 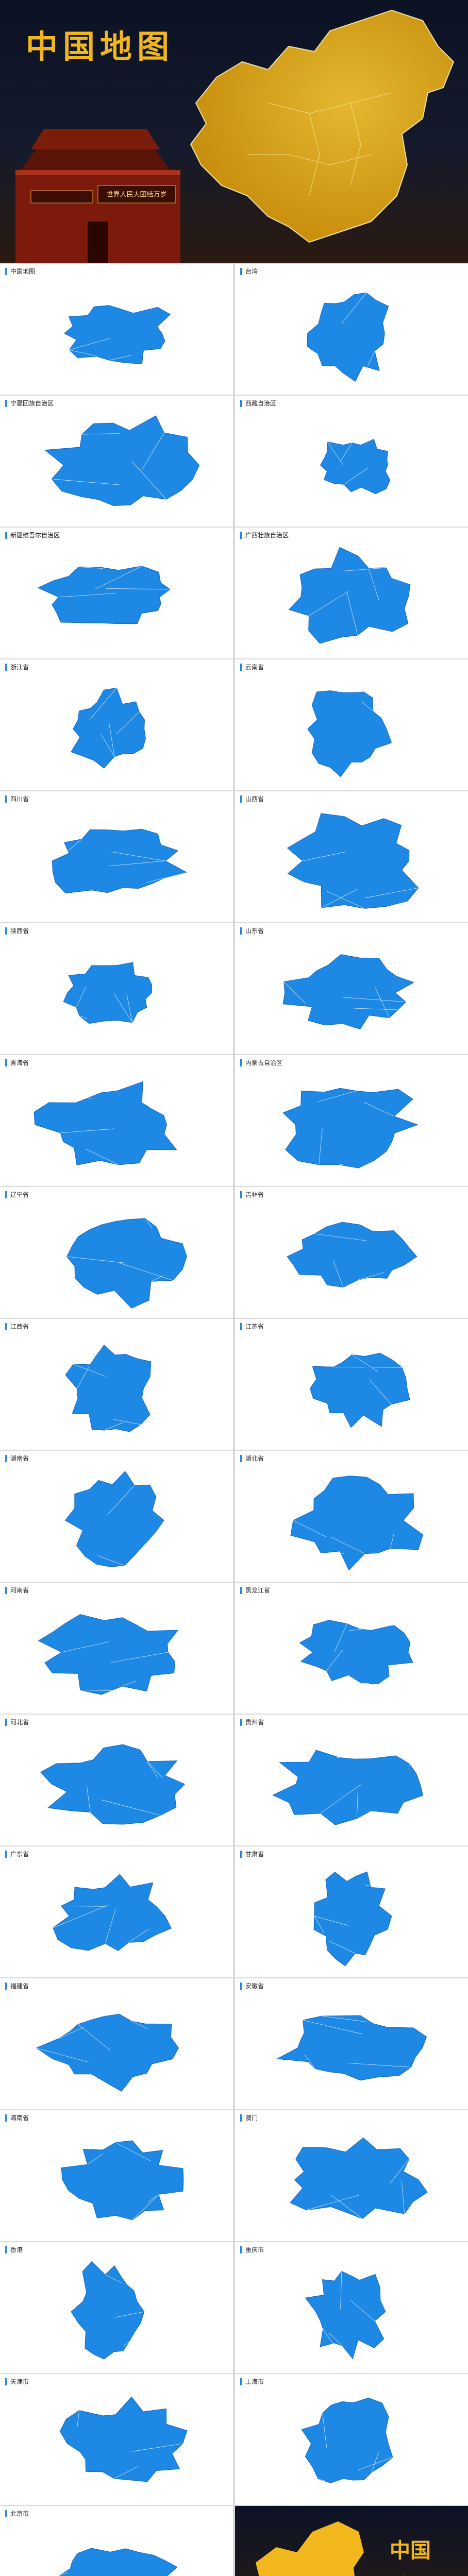 I want to click on closing-art: 中国地图, so click(x=343, y=2548).